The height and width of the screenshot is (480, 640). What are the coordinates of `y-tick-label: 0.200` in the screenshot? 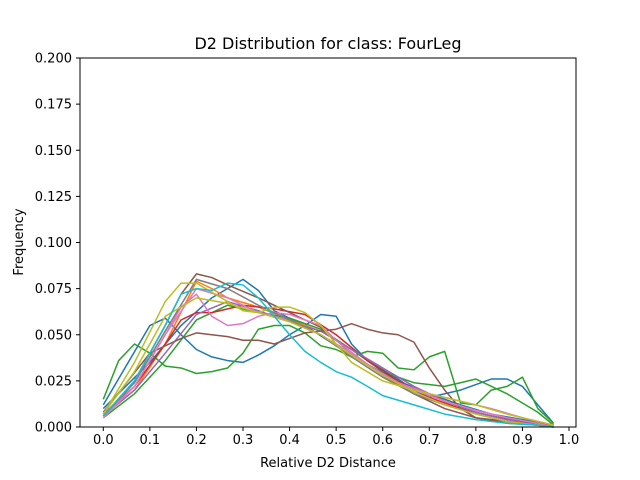 It's located at (53, 59).